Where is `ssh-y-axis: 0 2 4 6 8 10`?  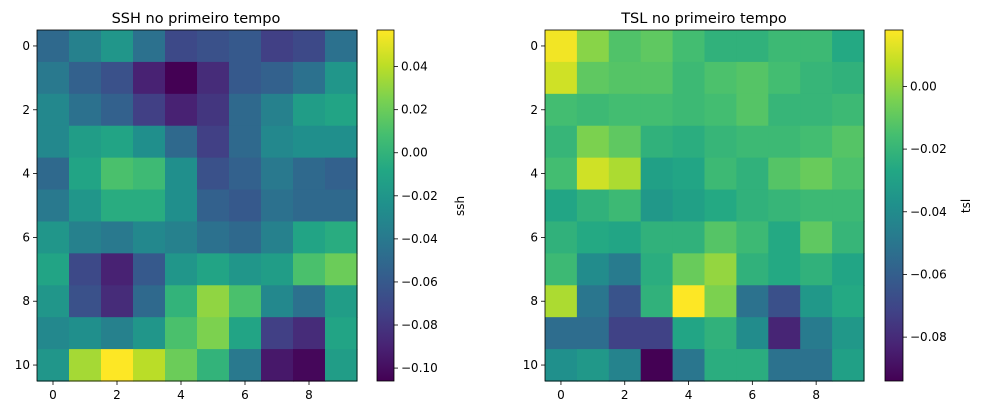
ssh-y-axis: 0 2 4 6 8 10 is located at coordinates (26, 205).